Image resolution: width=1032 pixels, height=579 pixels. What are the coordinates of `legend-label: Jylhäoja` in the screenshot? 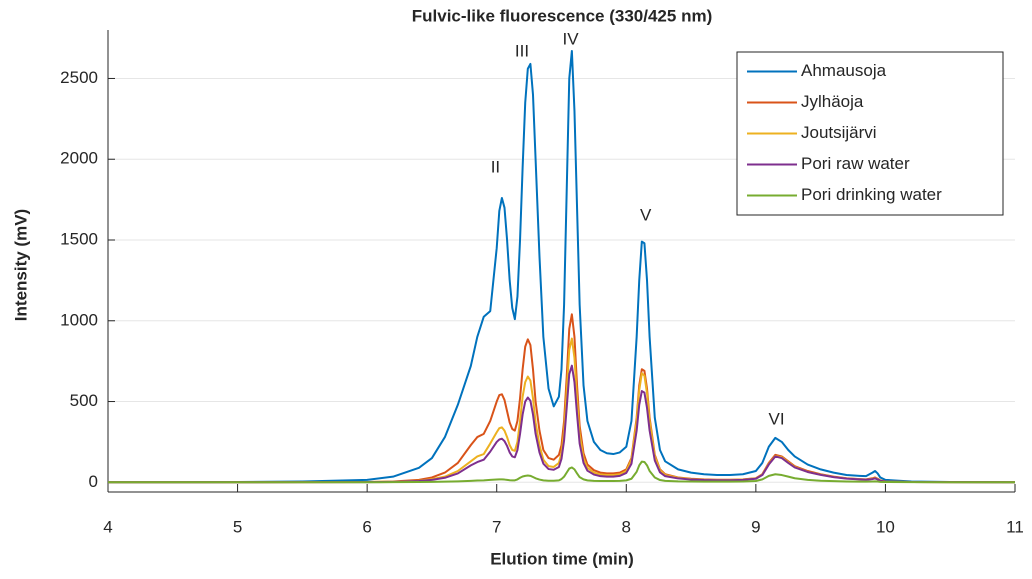 It's located at (832, 101).